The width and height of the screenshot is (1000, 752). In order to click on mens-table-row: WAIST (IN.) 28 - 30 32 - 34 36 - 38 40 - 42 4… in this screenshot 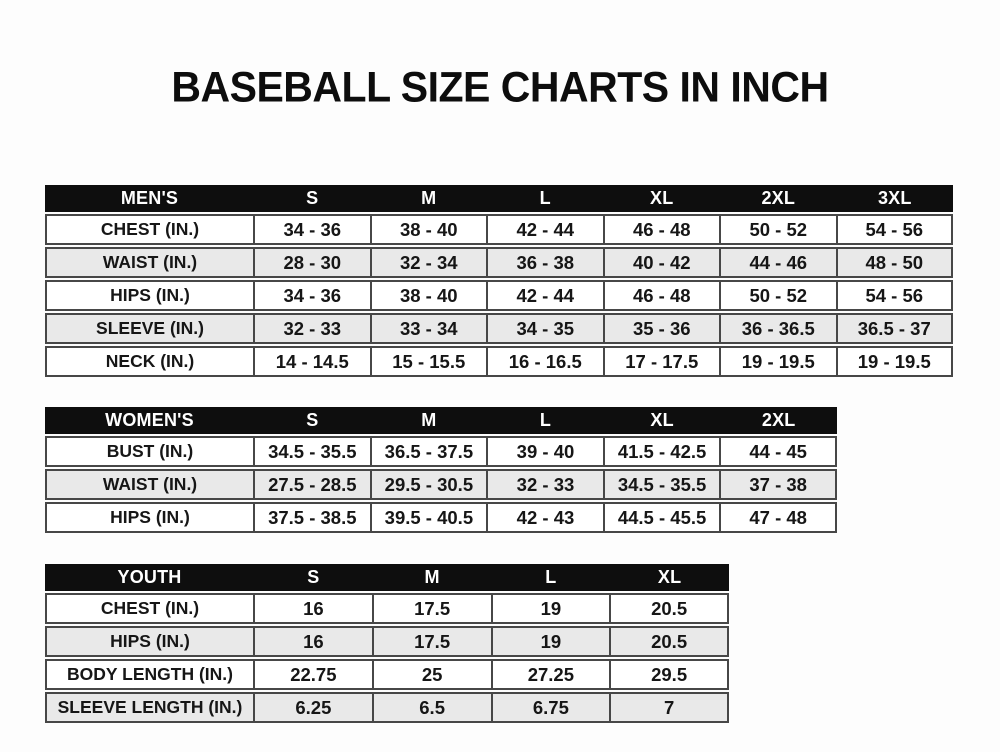, I will do `click(499, 263)`.